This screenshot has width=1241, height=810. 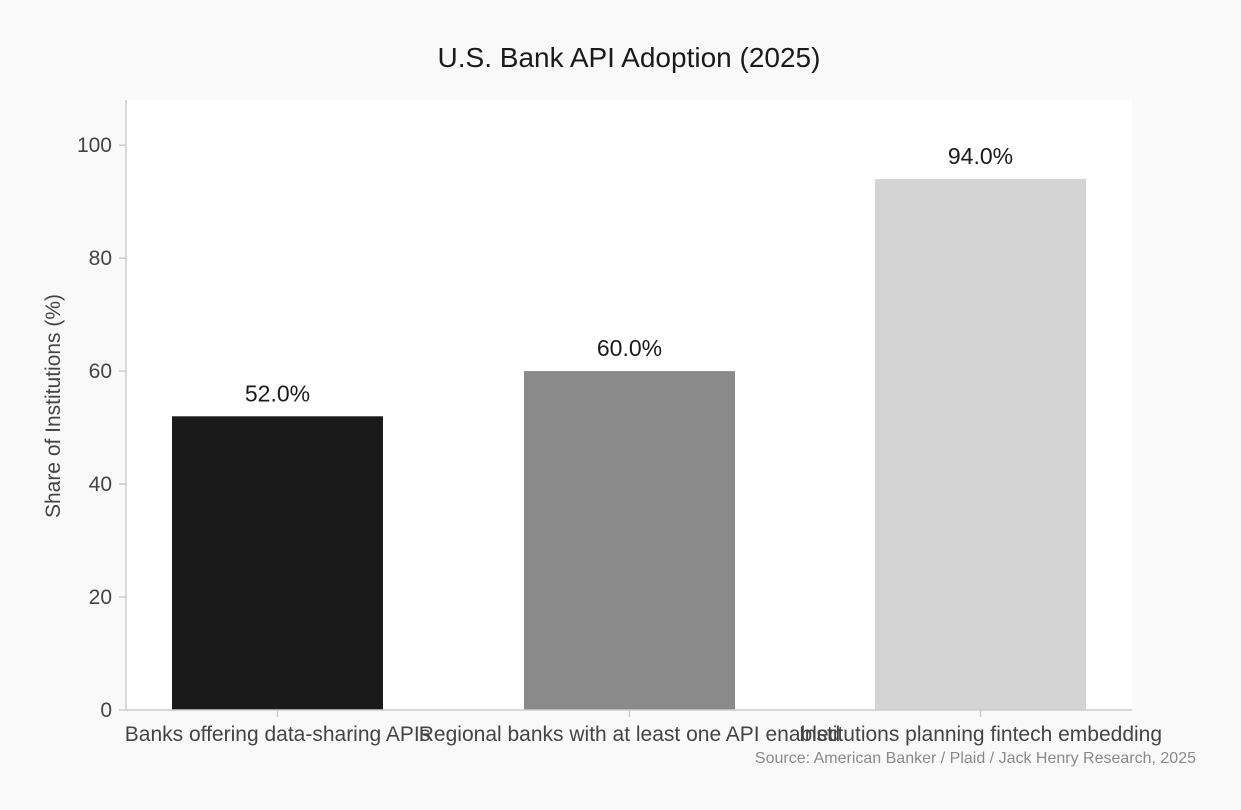 What do you see at coordinates (100, 258) in the screenshot?
I see `y-tick-label: 80` at bounding box center [100, 258].